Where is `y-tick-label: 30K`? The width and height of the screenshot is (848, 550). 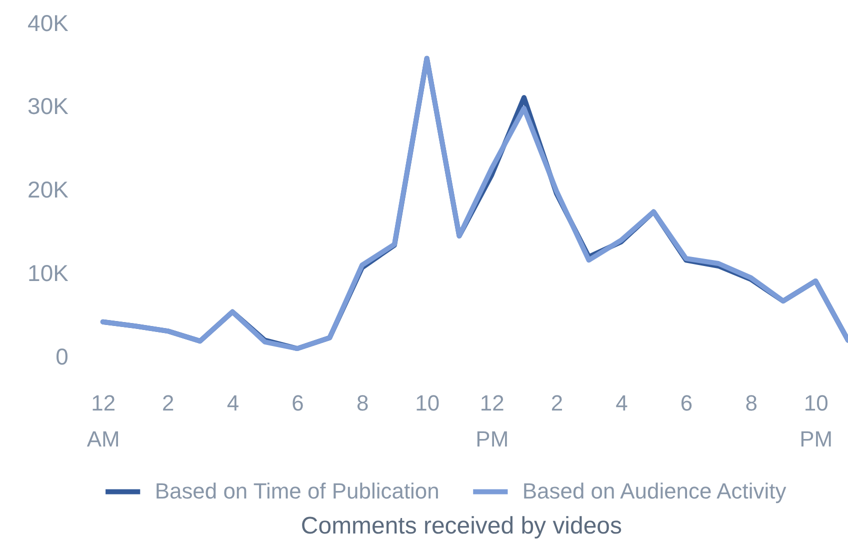 y-tick-label: 30K is located at coordinates (49, 106).